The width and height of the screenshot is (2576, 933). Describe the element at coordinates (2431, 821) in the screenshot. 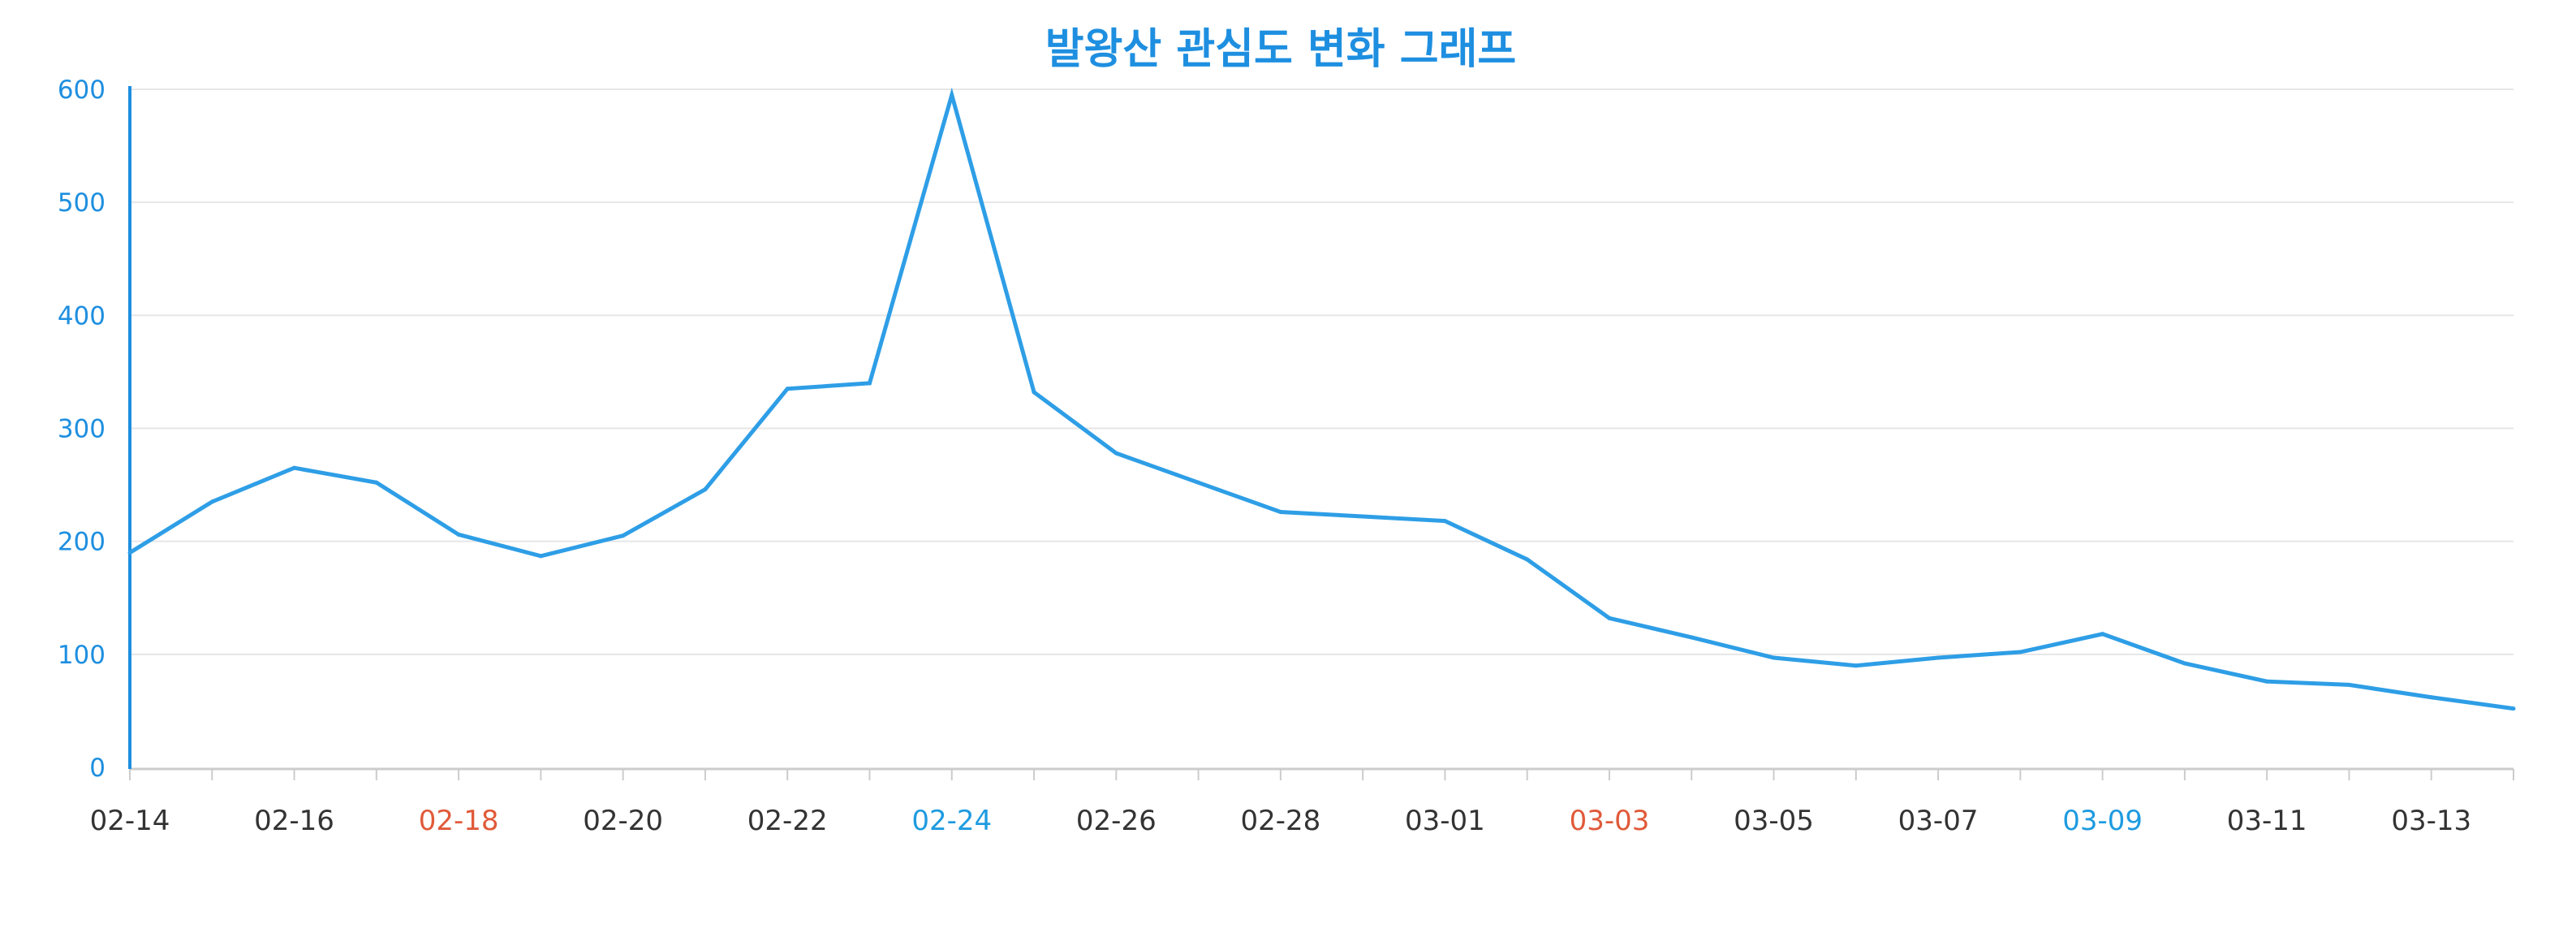

I see `x-tick-label: 03-13` at that location.